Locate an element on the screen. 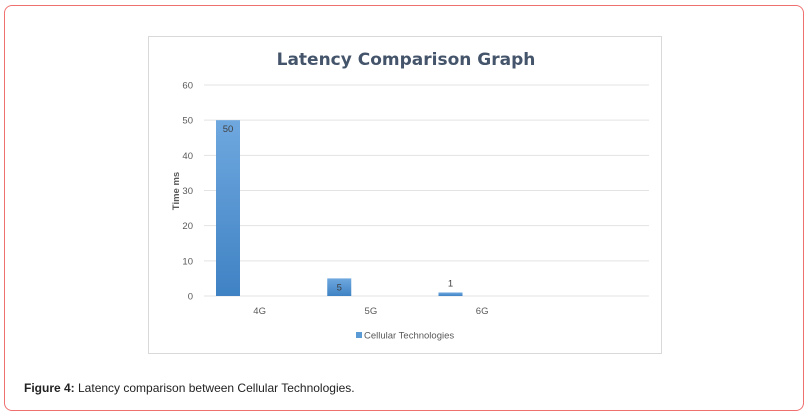 The width and height of the screenshot is (810, 420). data-label: 1 is located at coordinates (450, 283).